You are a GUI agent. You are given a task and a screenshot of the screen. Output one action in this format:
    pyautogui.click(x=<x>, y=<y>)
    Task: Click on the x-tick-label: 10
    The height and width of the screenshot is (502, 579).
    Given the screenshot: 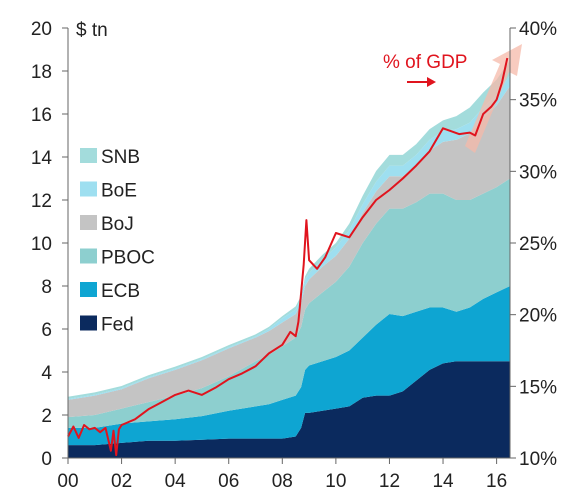 What is the action you would take?
    pyautogui.click(x=335, y=481)
    